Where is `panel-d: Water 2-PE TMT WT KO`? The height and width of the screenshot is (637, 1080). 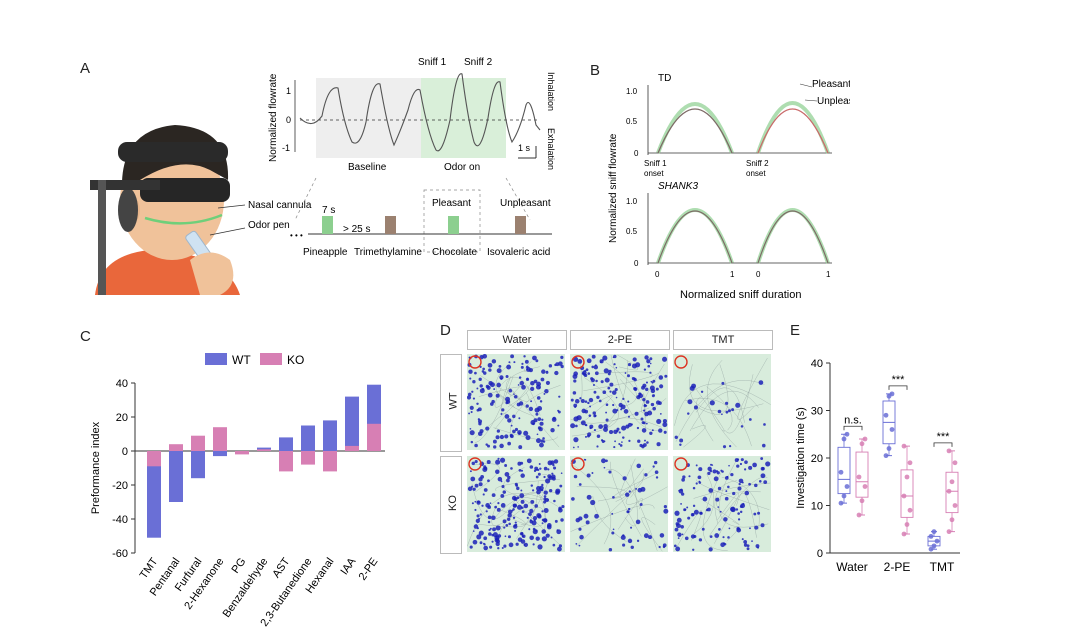
panel-d: Water 2-PE TMT WT KO is located at coordinates (610, 442).